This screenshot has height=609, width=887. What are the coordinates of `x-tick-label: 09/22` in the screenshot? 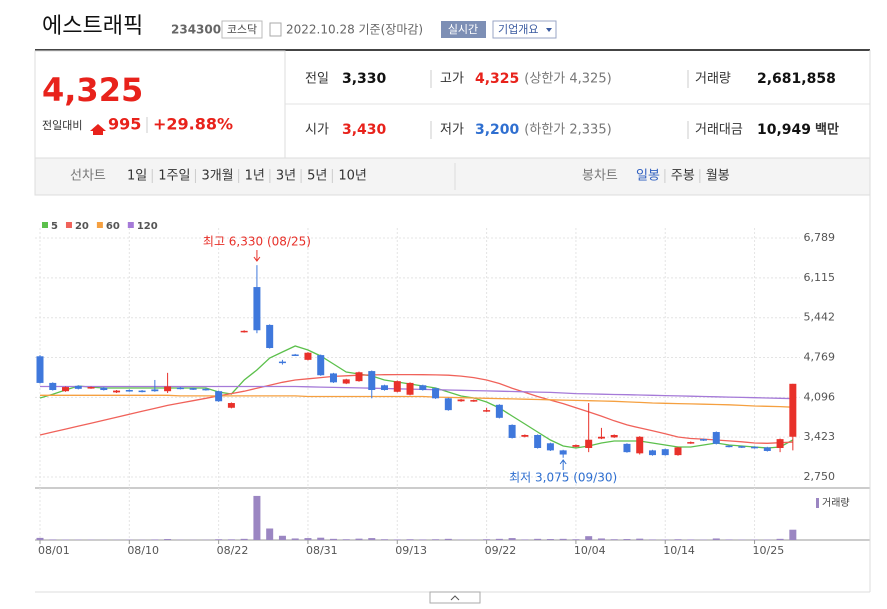 It's located at (501, 550).